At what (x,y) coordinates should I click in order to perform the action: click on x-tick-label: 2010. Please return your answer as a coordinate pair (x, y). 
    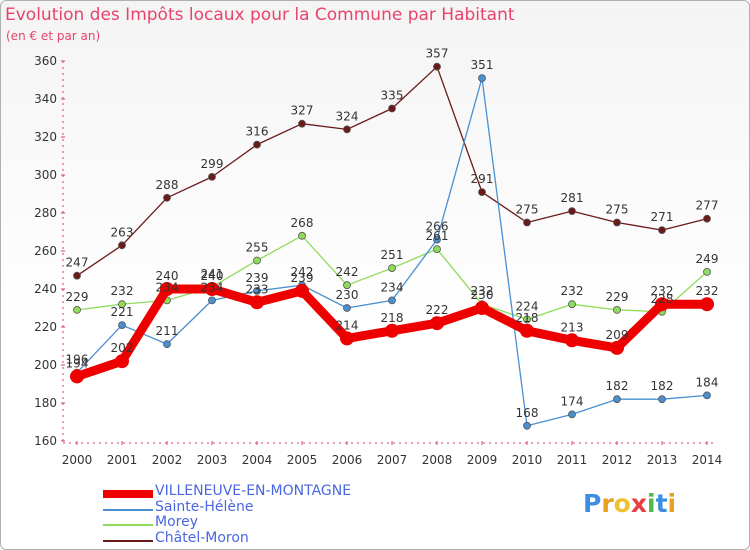
    Looking at the image, I should click on (527, 460).